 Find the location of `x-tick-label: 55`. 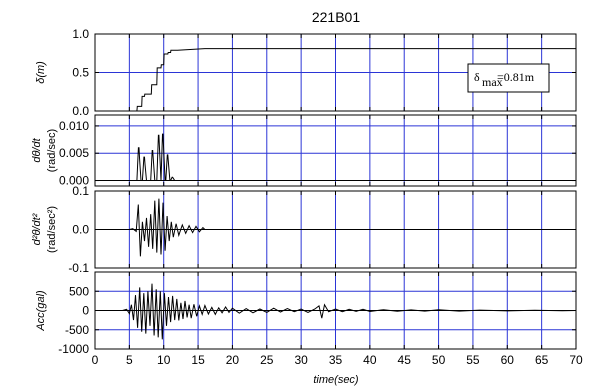

x-tick-label: 55 is located at coordinates (473, 360).